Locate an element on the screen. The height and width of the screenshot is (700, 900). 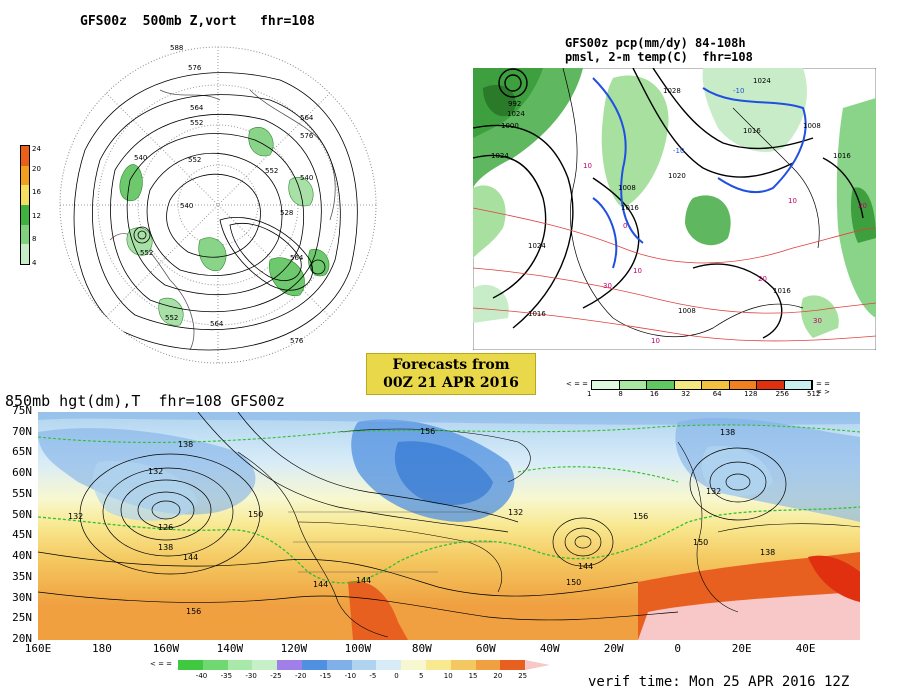
lat-label: 30N is located at coordinates (22, 597).